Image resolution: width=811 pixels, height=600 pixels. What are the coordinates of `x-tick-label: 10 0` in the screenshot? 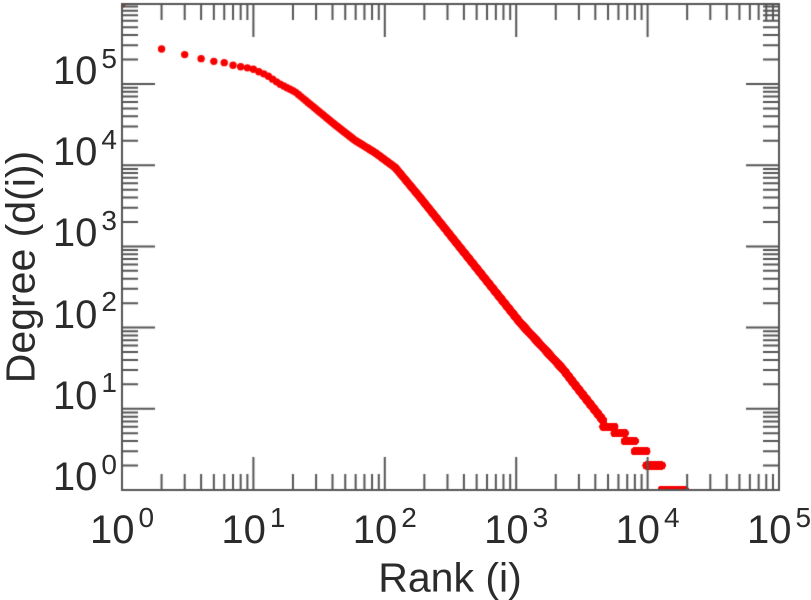 It's located at (122, 526).